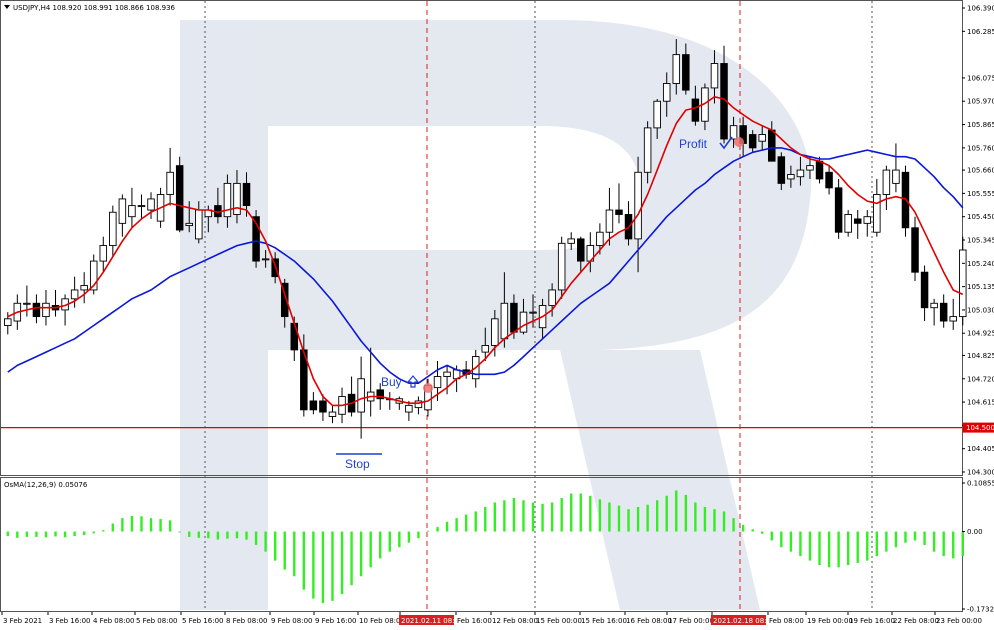 The height and width of the screenshot is (630, 994). What do you see at coordinates (916, 621) in the screenshot?
I see `time-tick-label: 22 Feb 08:00` at bounding box center [916, 621].